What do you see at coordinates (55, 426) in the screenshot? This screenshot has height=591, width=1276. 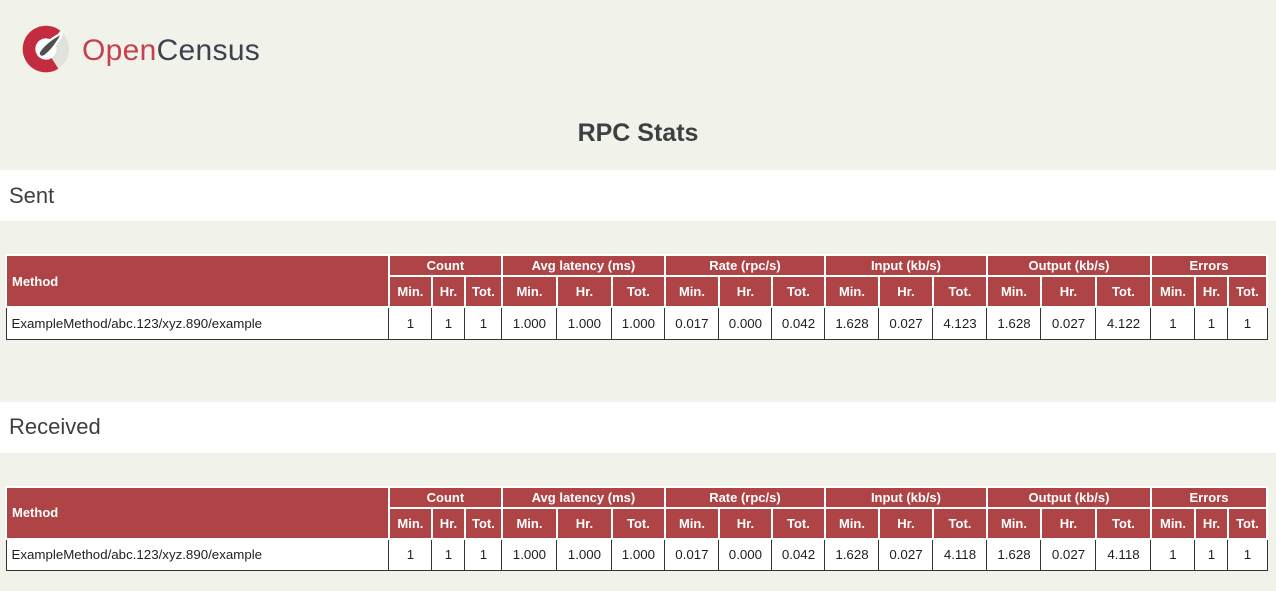 I see `section-heading-received-label: Received` at bounding box center [55, 426].